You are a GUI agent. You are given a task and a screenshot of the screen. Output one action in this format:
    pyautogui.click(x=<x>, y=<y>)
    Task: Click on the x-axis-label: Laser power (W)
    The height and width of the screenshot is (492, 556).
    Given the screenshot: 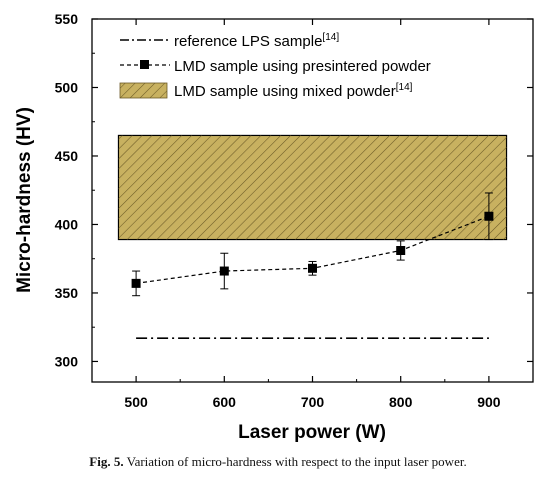 What is the action you would take?
    pyautogui.click(x=312, y=432)
    